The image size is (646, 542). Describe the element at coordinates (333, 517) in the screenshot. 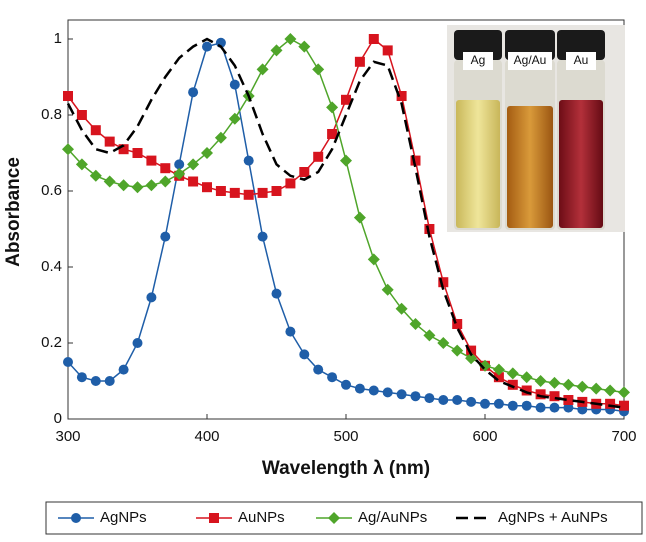

I see `legend: AgNPs AuNPs Ag/AuNPs AgNPs + AuNPs` at that location.